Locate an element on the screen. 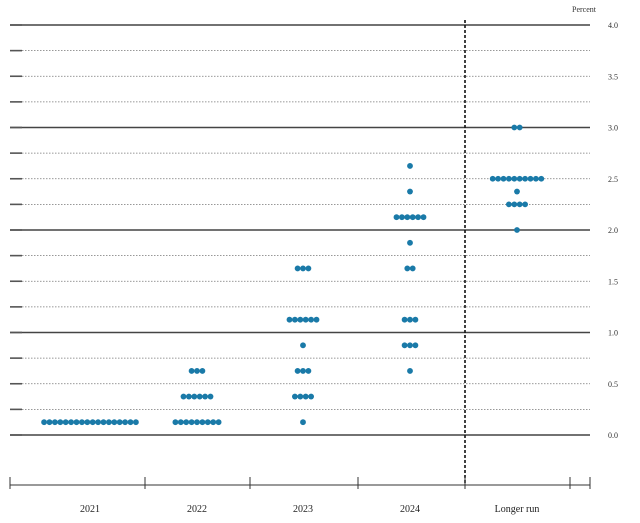 This screenshot has width=640, height=523. y-tick-label: 3.5 is located at coordinates (613, 76).